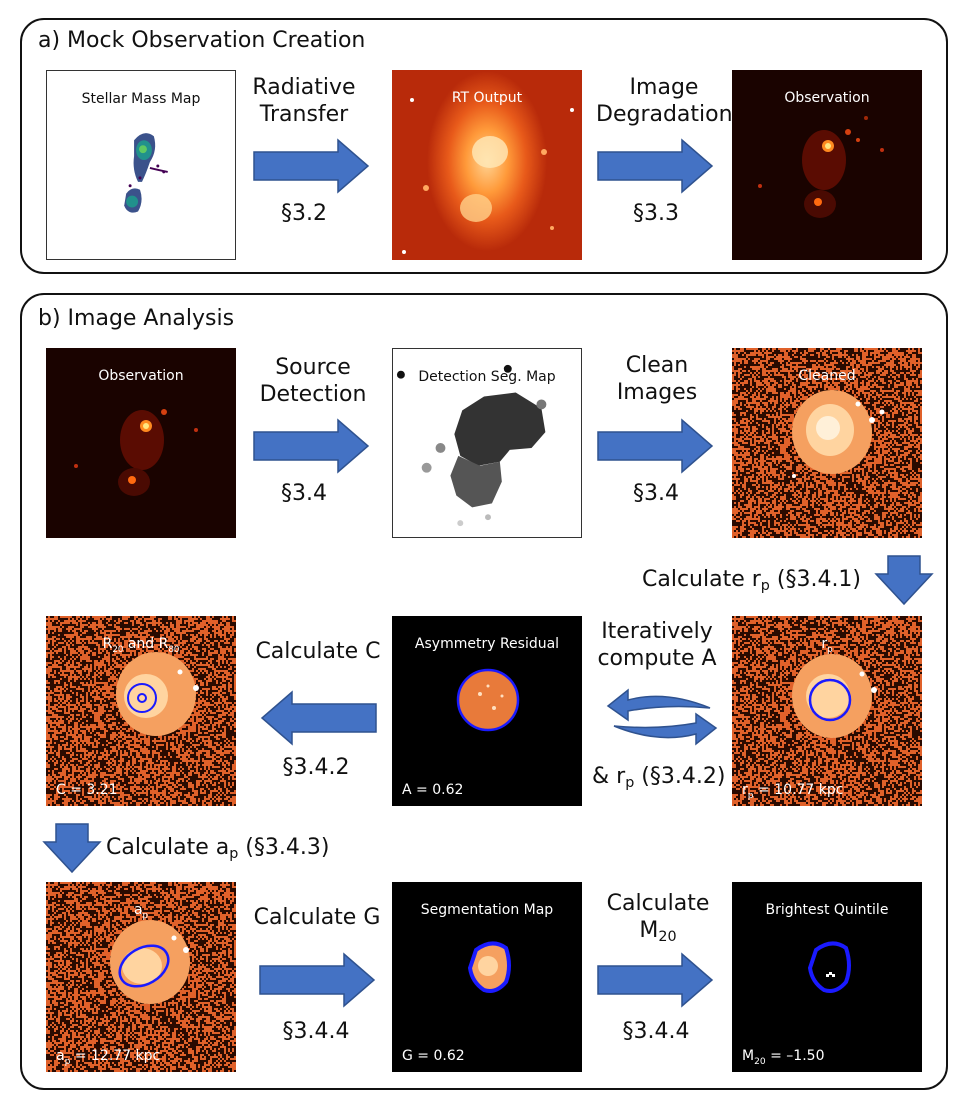 Image resolution: width=969 pixels, height=1107 pixels. Describe the element at coordinates (136, 318) in the screenshot. I see `panel-b-title: b) Image Analysis` at that location.